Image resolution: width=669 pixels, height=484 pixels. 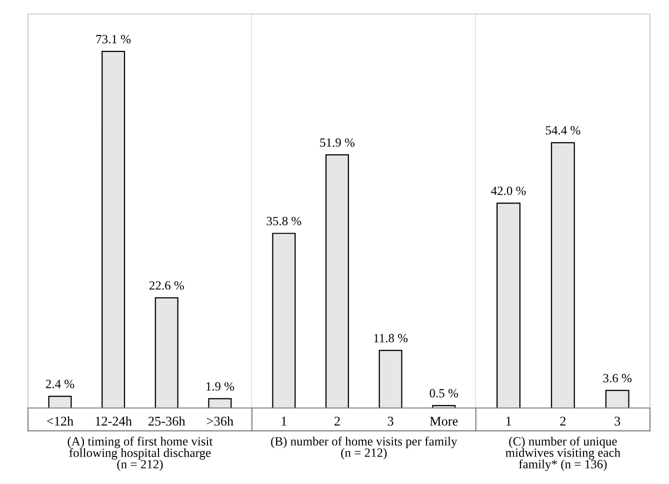 What do you see at coordinates (220, 386) in the screenshot?
I see `data-label: 1.9 %` at bounding box center [220, 386].